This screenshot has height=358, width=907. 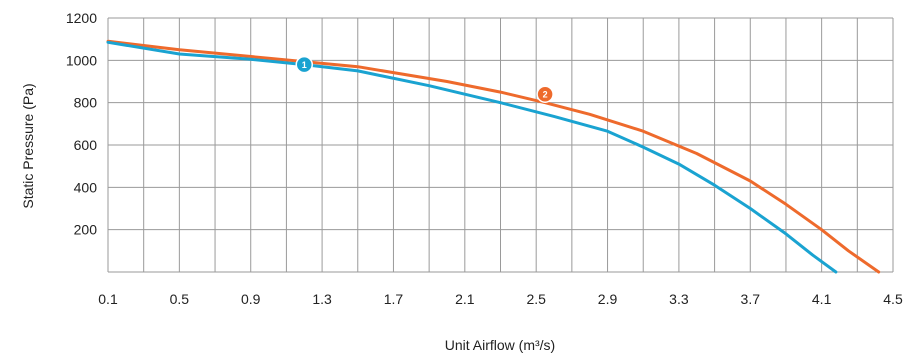 I want to click on y-tick-label: 1000, so click(x=81, y=60).